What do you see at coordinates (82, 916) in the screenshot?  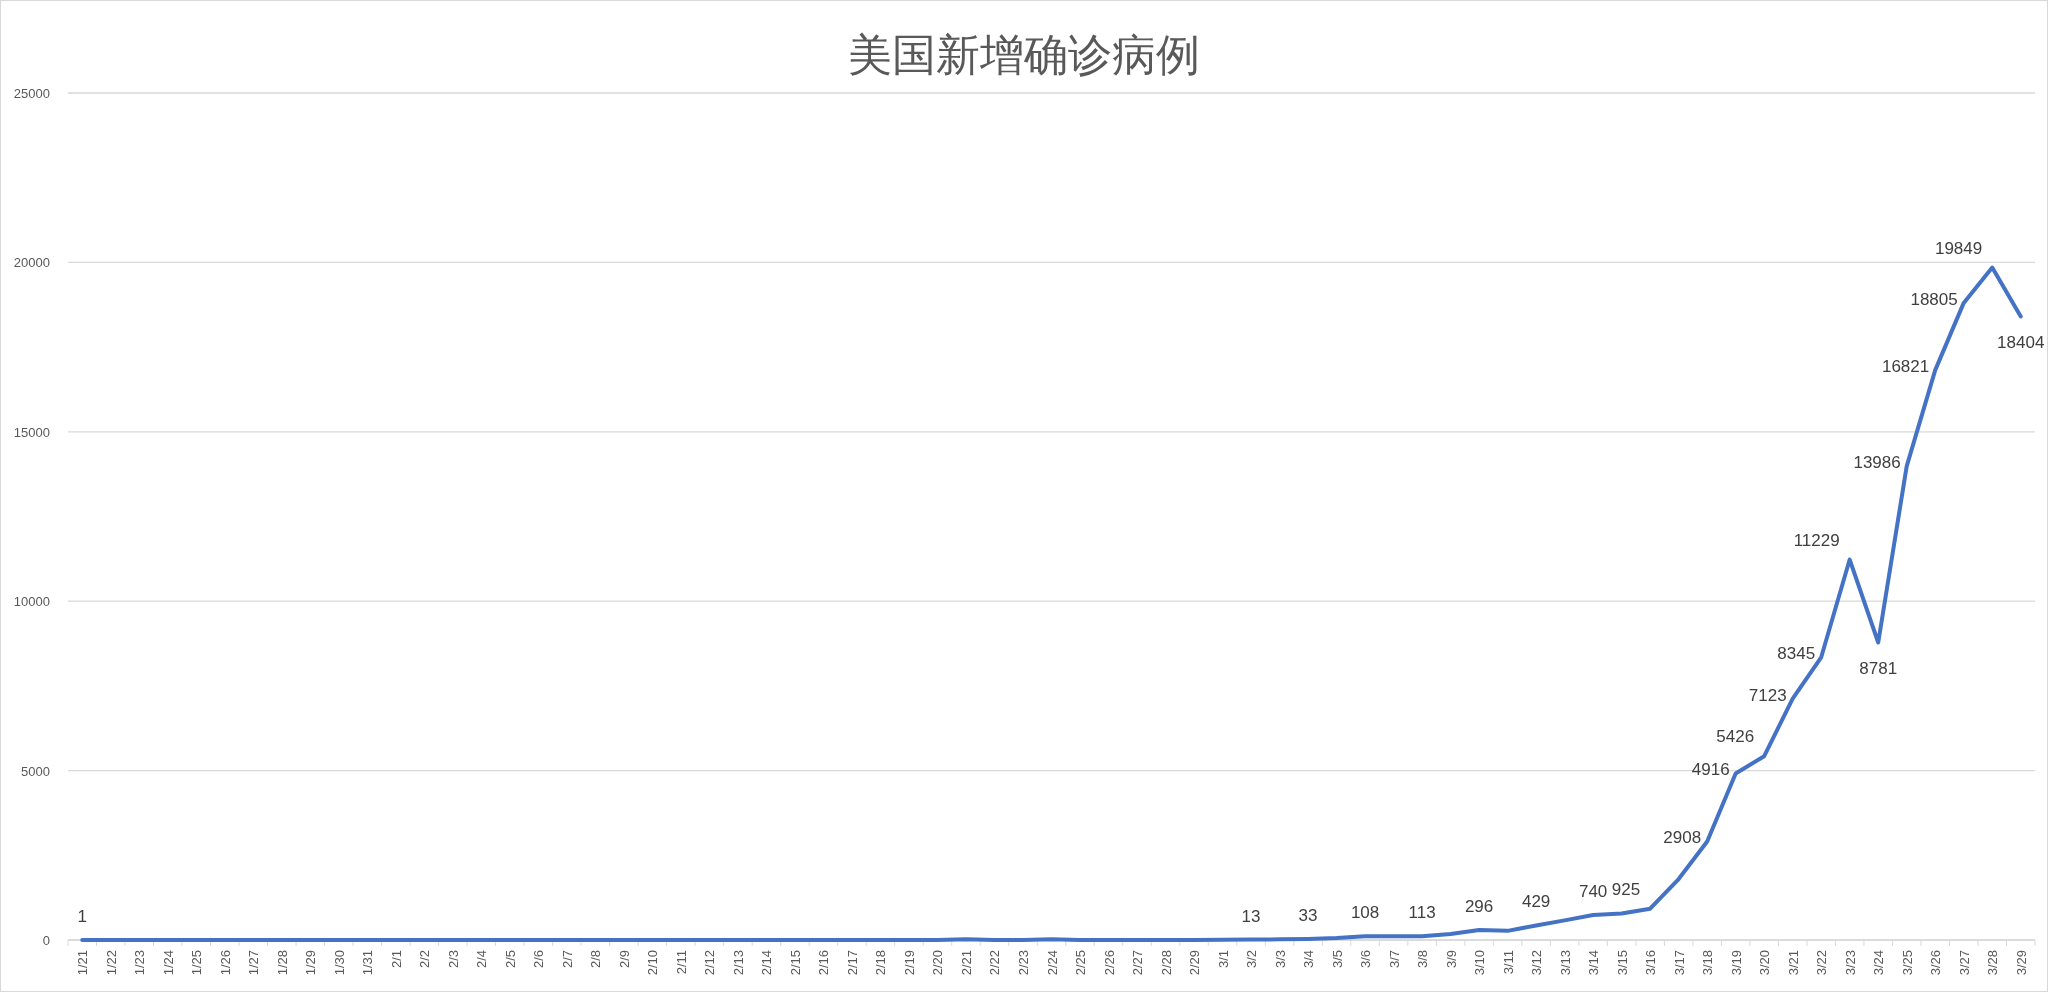 I see `data-label: 1` at bounding box center [82, 916].